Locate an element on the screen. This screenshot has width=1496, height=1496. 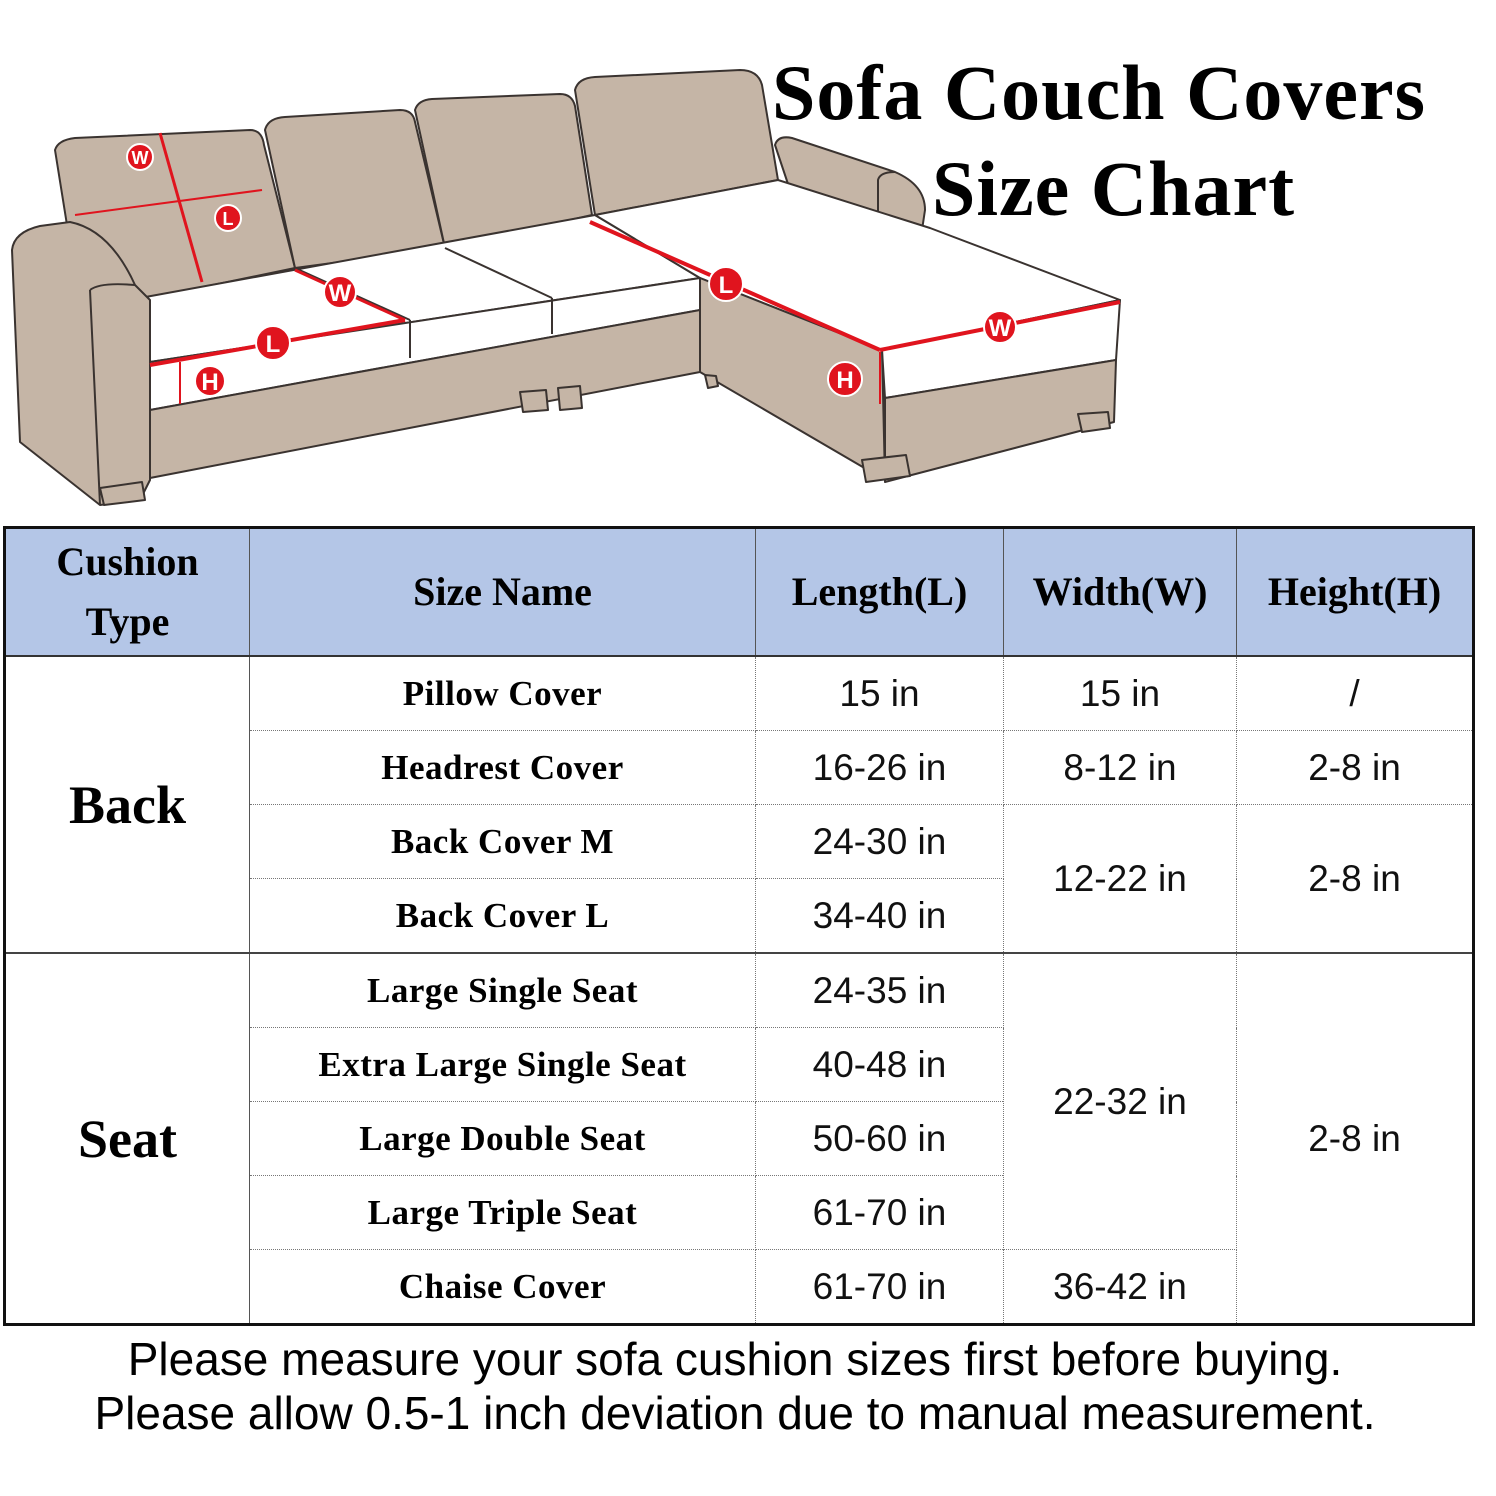
cushion-type-back: Back is located at coordinates (127, 804).